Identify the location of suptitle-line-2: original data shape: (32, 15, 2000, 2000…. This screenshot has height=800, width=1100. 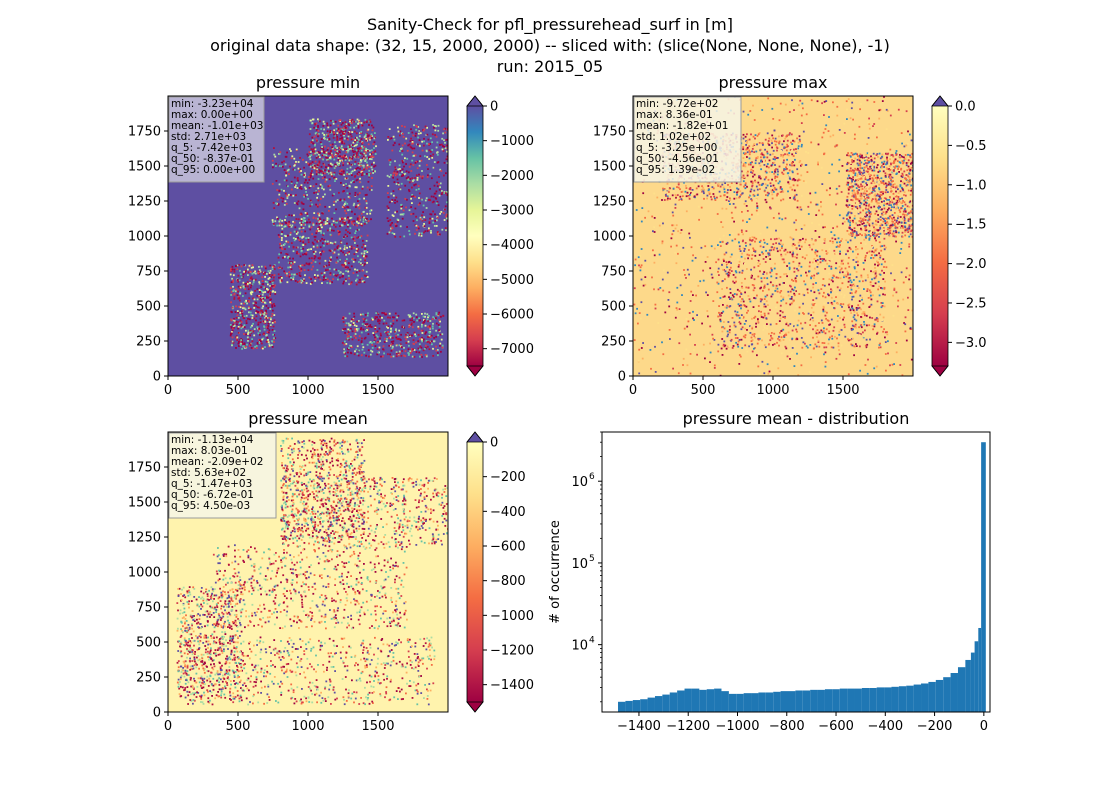
(550, 45).